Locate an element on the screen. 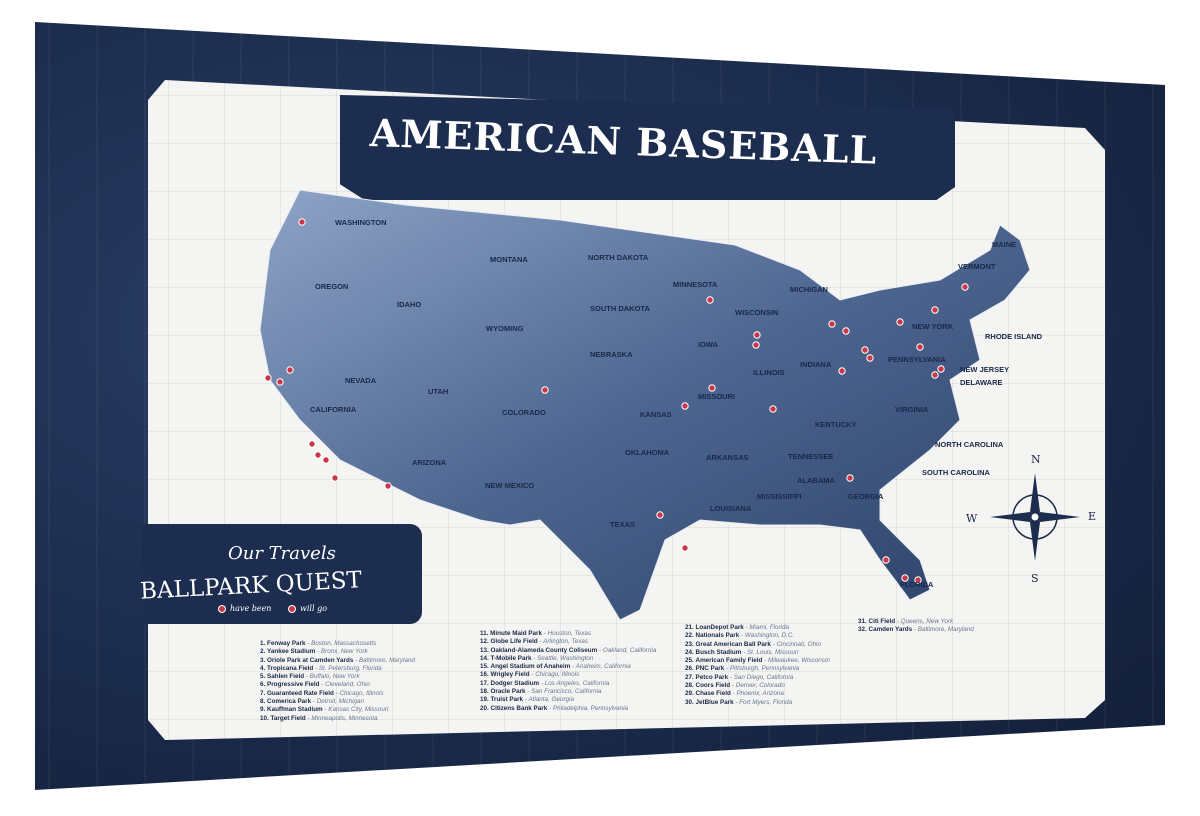 The height and width of the screenshot is (816, 1200). ballpark-number: 13. is located at coordinates (484, 650).